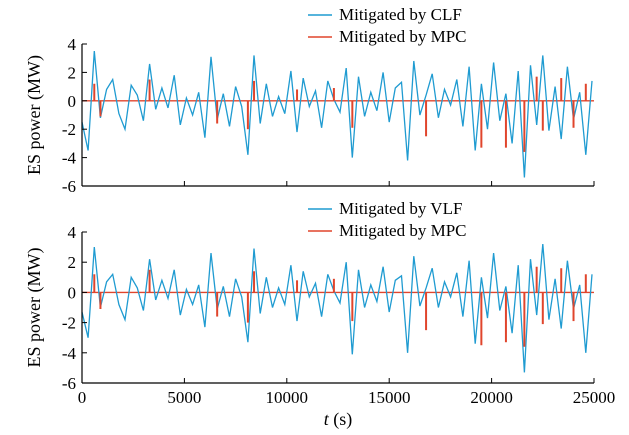 The height and width of the screenshot is (435, 629). Describe the element at coordinates (594, 397) in the screenshot. I see `x-tick-label: 25000` at that location.